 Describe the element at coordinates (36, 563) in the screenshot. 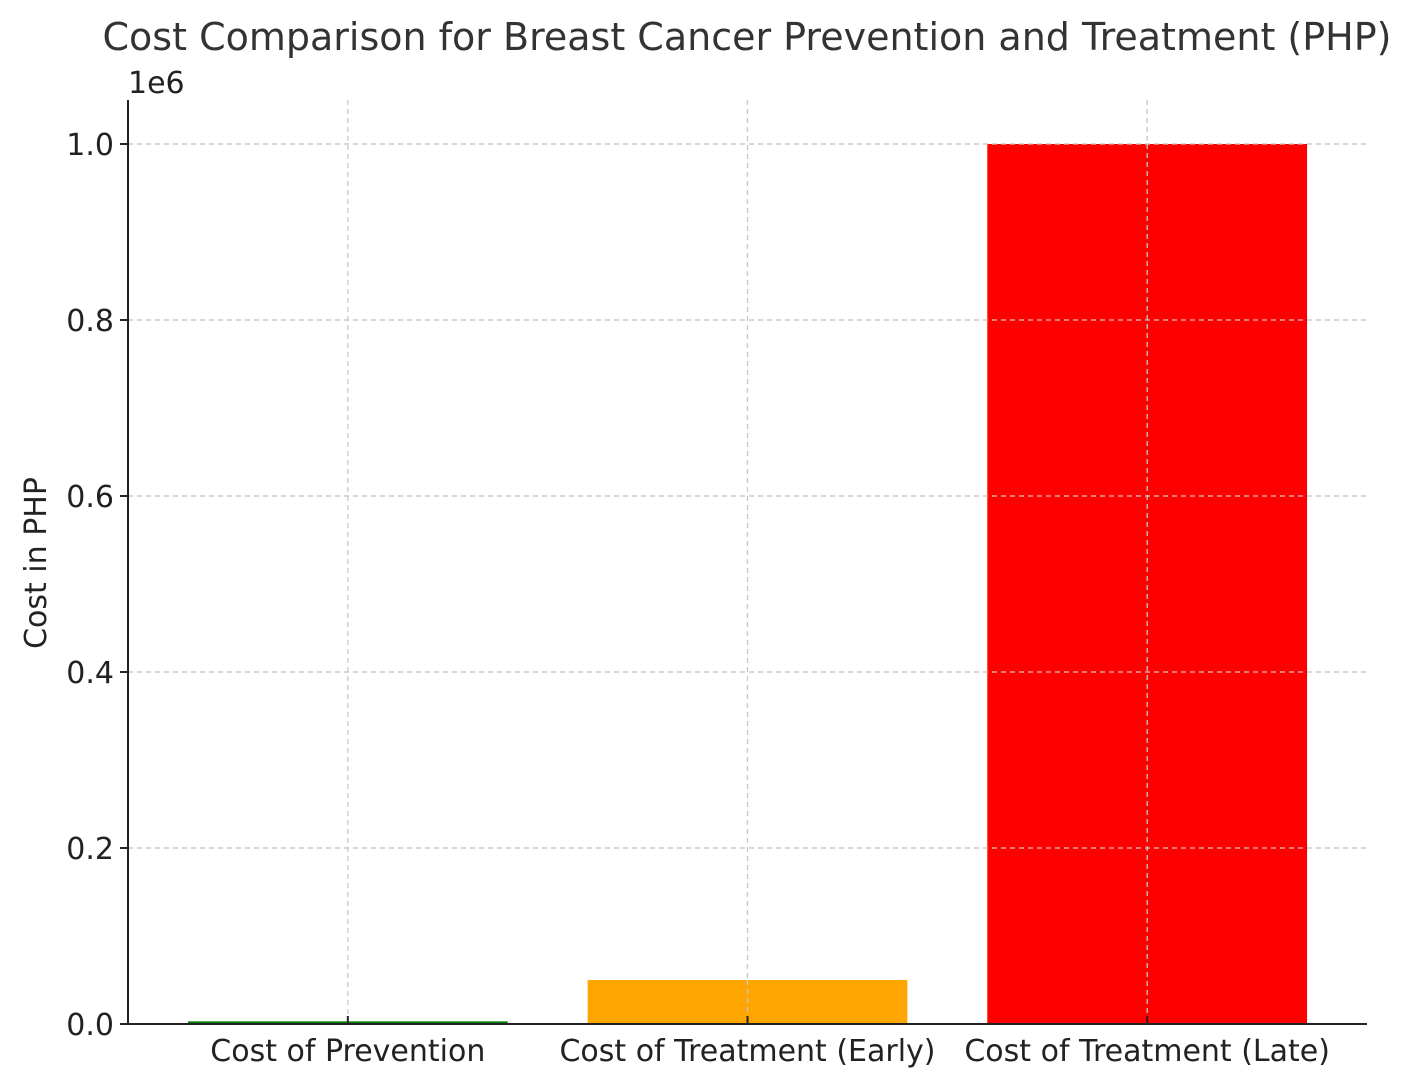

I see `y-axis-label: Cost in PHP` at that location.